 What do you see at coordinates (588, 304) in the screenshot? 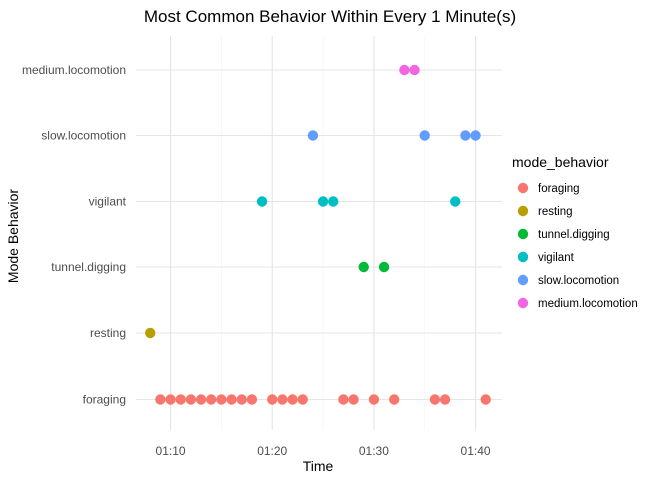
I see `legend-label: medium.locomotion` at bounding box center [588, 304].